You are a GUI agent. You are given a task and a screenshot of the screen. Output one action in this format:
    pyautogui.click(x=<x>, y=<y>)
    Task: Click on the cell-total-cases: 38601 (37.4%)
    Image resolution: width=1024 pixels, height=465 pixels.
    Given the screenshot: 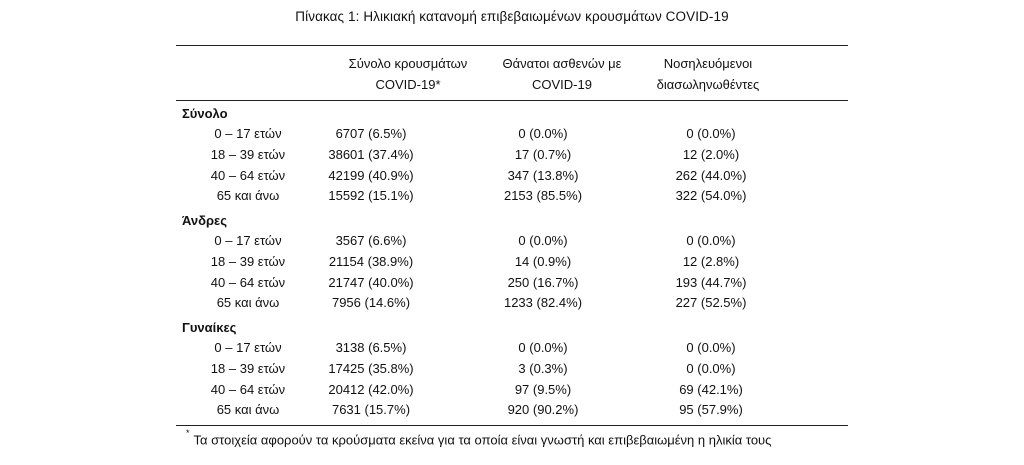 What is the action you would take?
    pyautogui.click(x=371, y=154)
    